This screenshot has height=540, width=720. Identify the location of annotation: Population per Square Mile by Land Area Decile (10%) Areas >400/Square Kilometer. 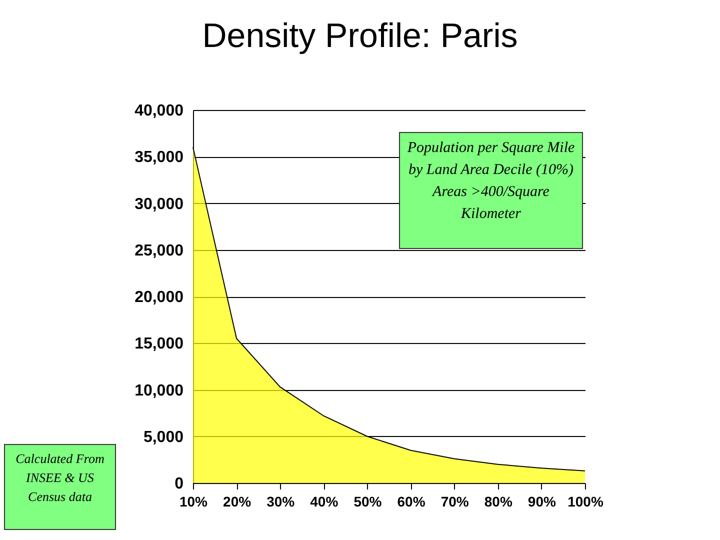
(491, 190).